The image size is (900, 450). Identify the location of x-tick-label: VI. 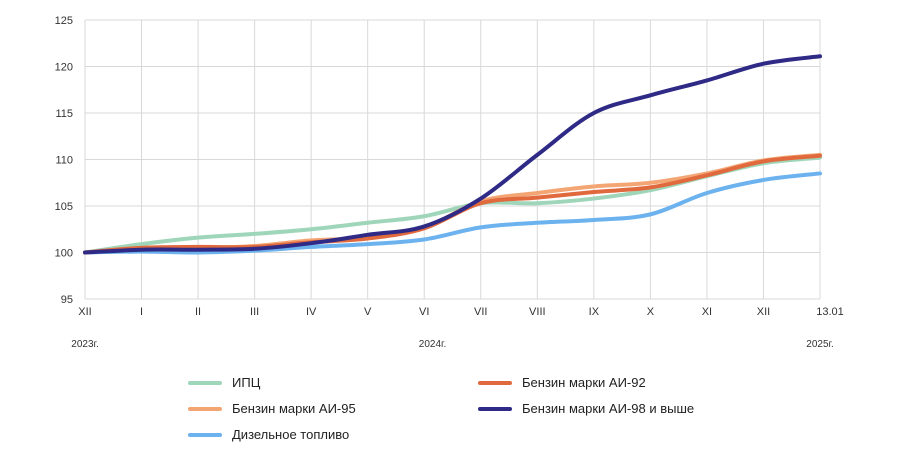
(424, 312).